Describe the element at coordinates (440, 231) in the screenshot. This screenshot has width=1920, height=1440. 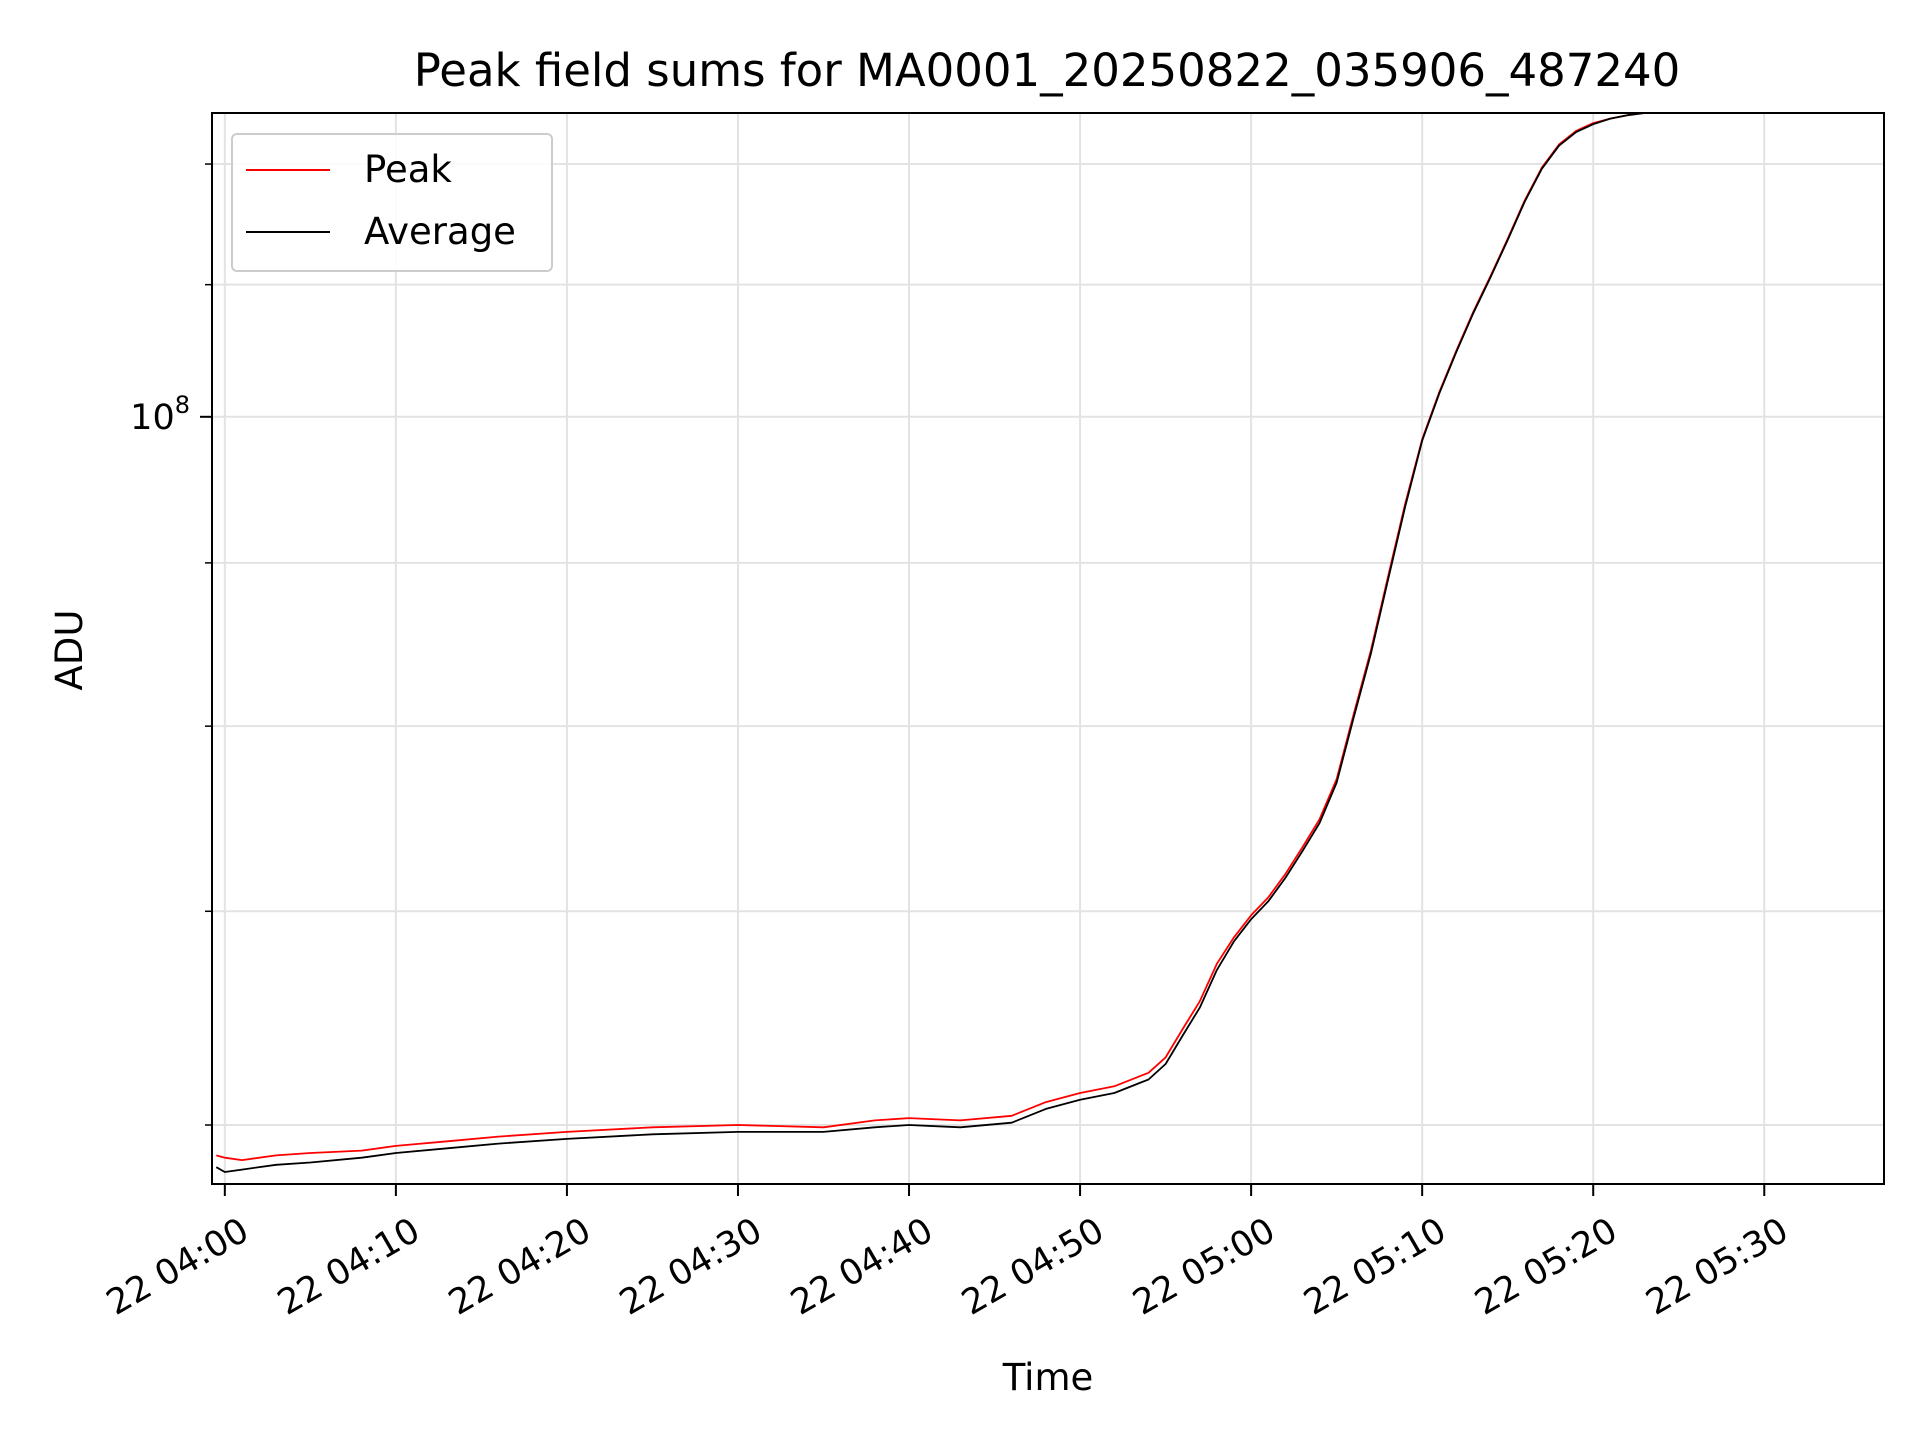
I see `legend-label-average: Average` at that location.